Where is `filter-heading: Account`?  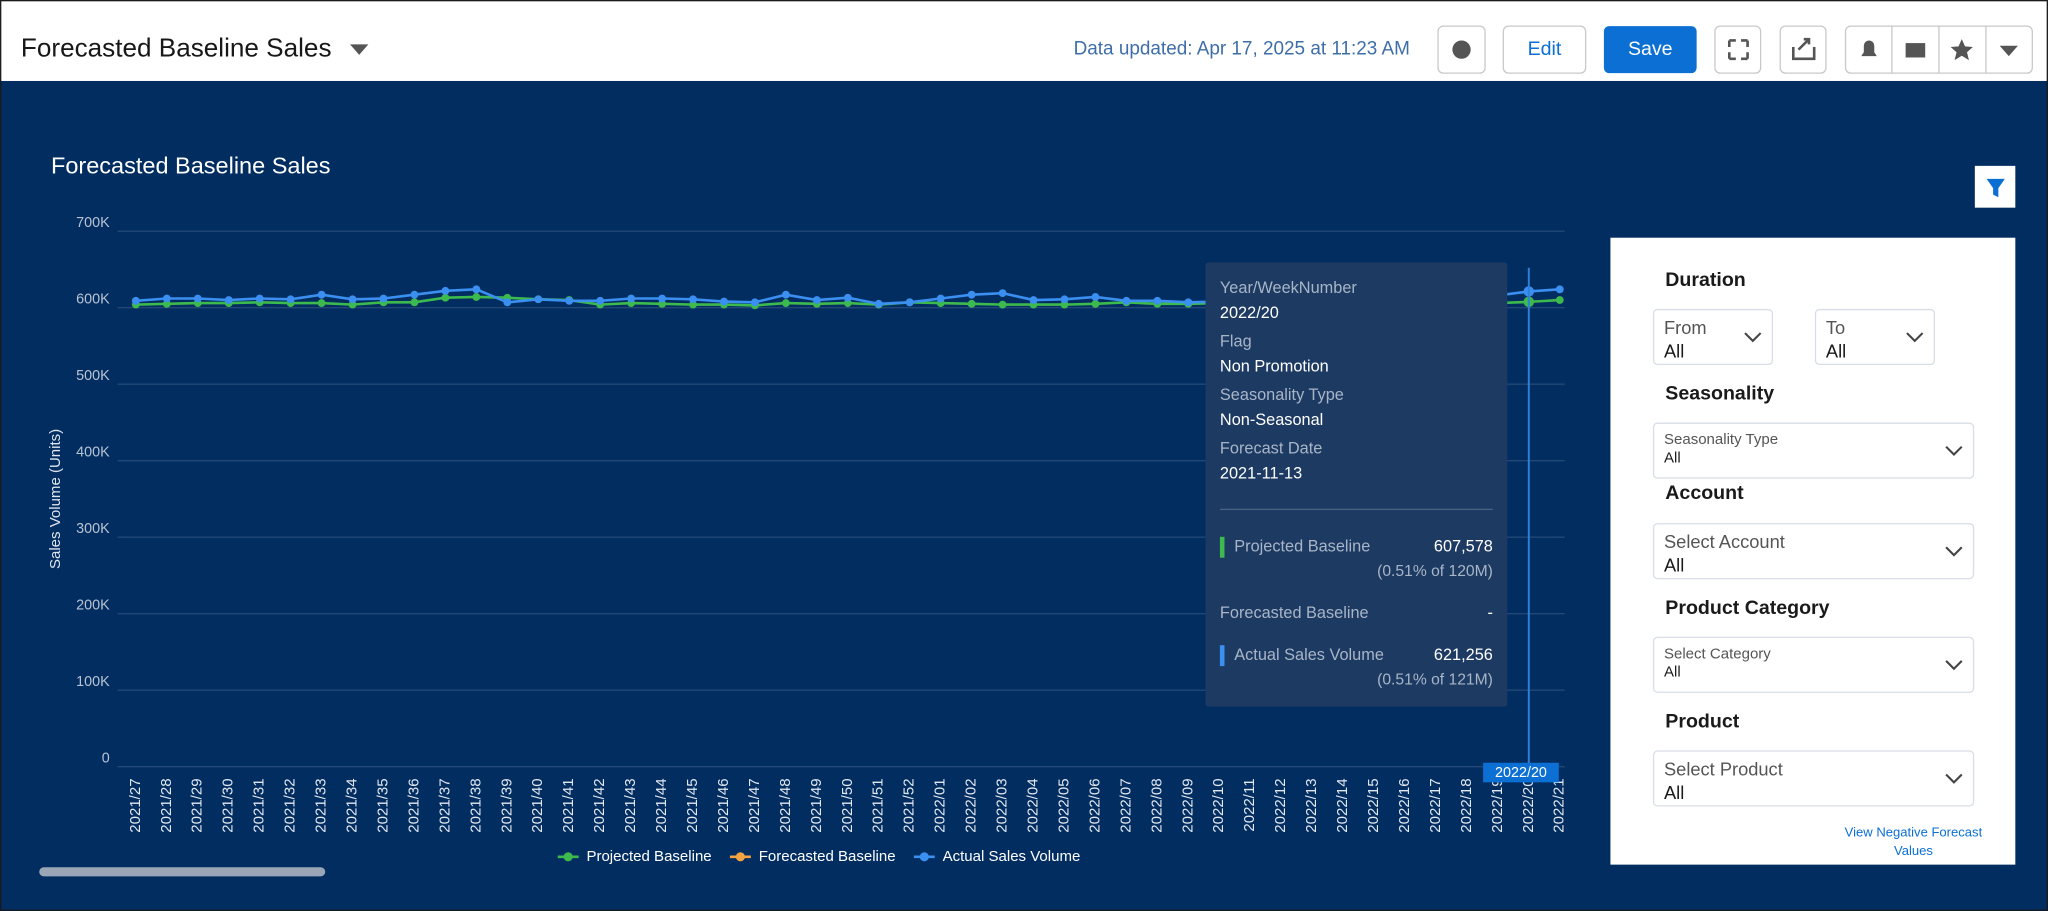
filter-heading: Account is located at coordinates (1704, 493).